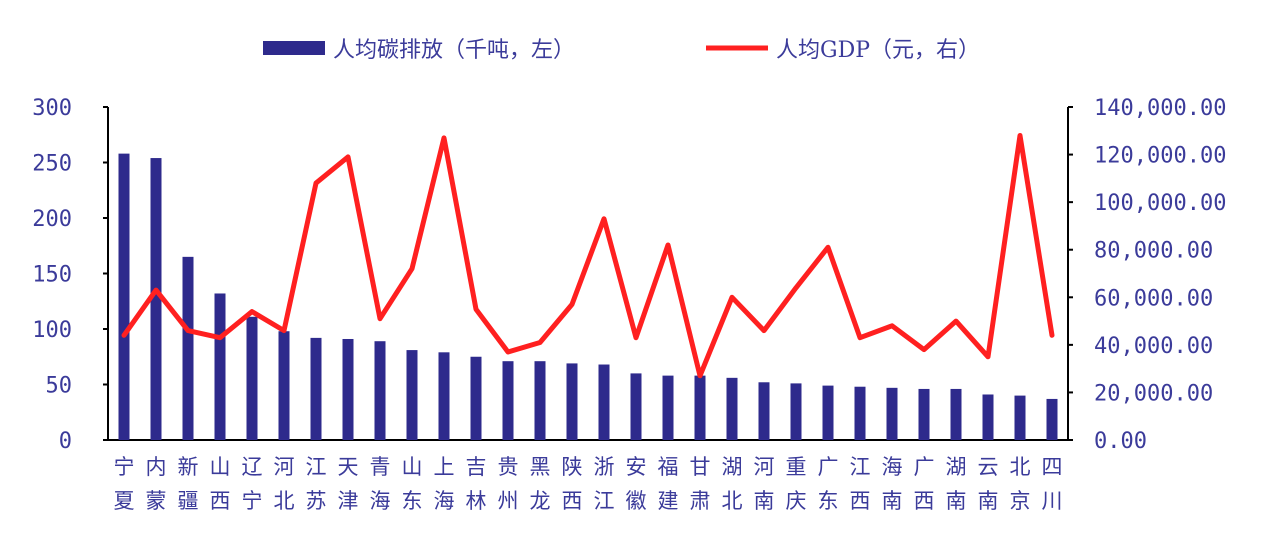 This screenshot has height=540, width=1279. What do you see at coordinates (52, 164) in the screenshot?
I see `left-tick-label: 250` at bounding box center [52, 164].